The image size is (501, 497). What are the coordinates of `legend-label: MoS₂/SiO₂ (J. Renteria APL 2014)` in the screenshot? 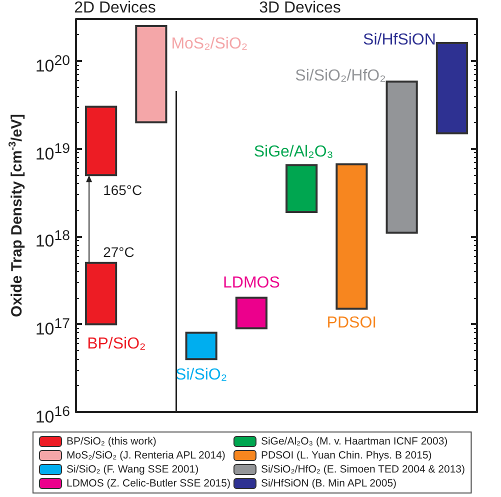 It's located at (146, 456).